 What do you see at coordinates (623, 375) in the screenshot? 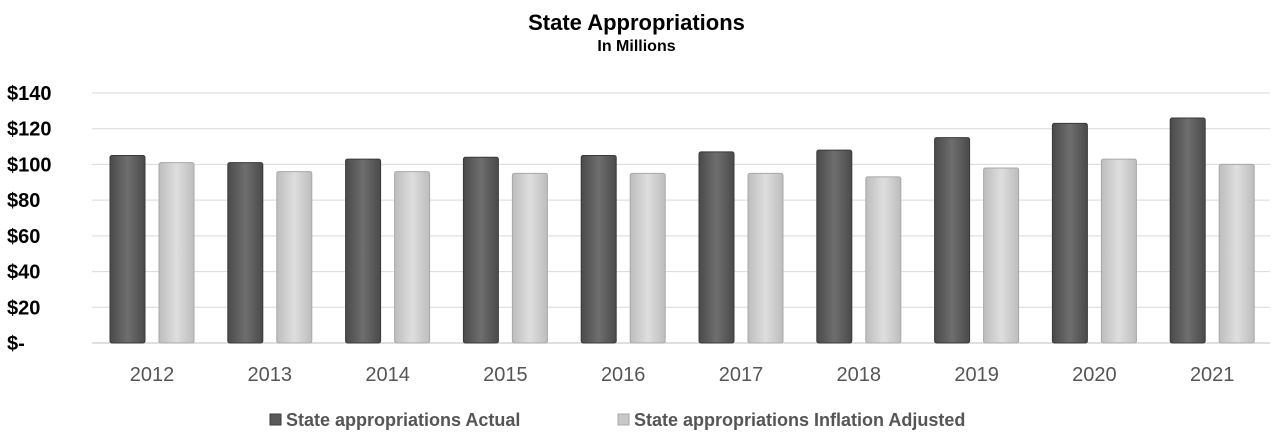
I see `x-tick-label: 2016` at bounding box center [623, 375].